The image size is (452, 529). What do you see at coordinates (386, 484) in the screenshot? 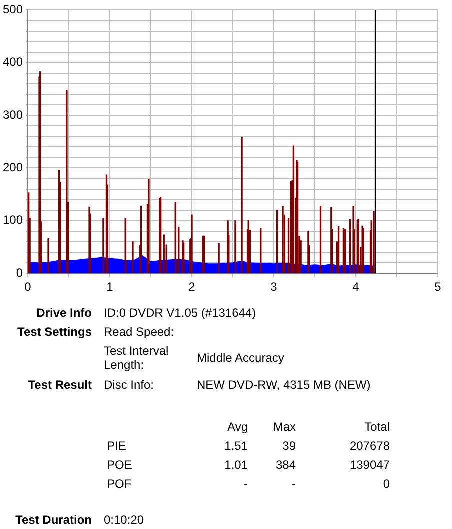
I see `text: 0` at bounding box center [386, 484].